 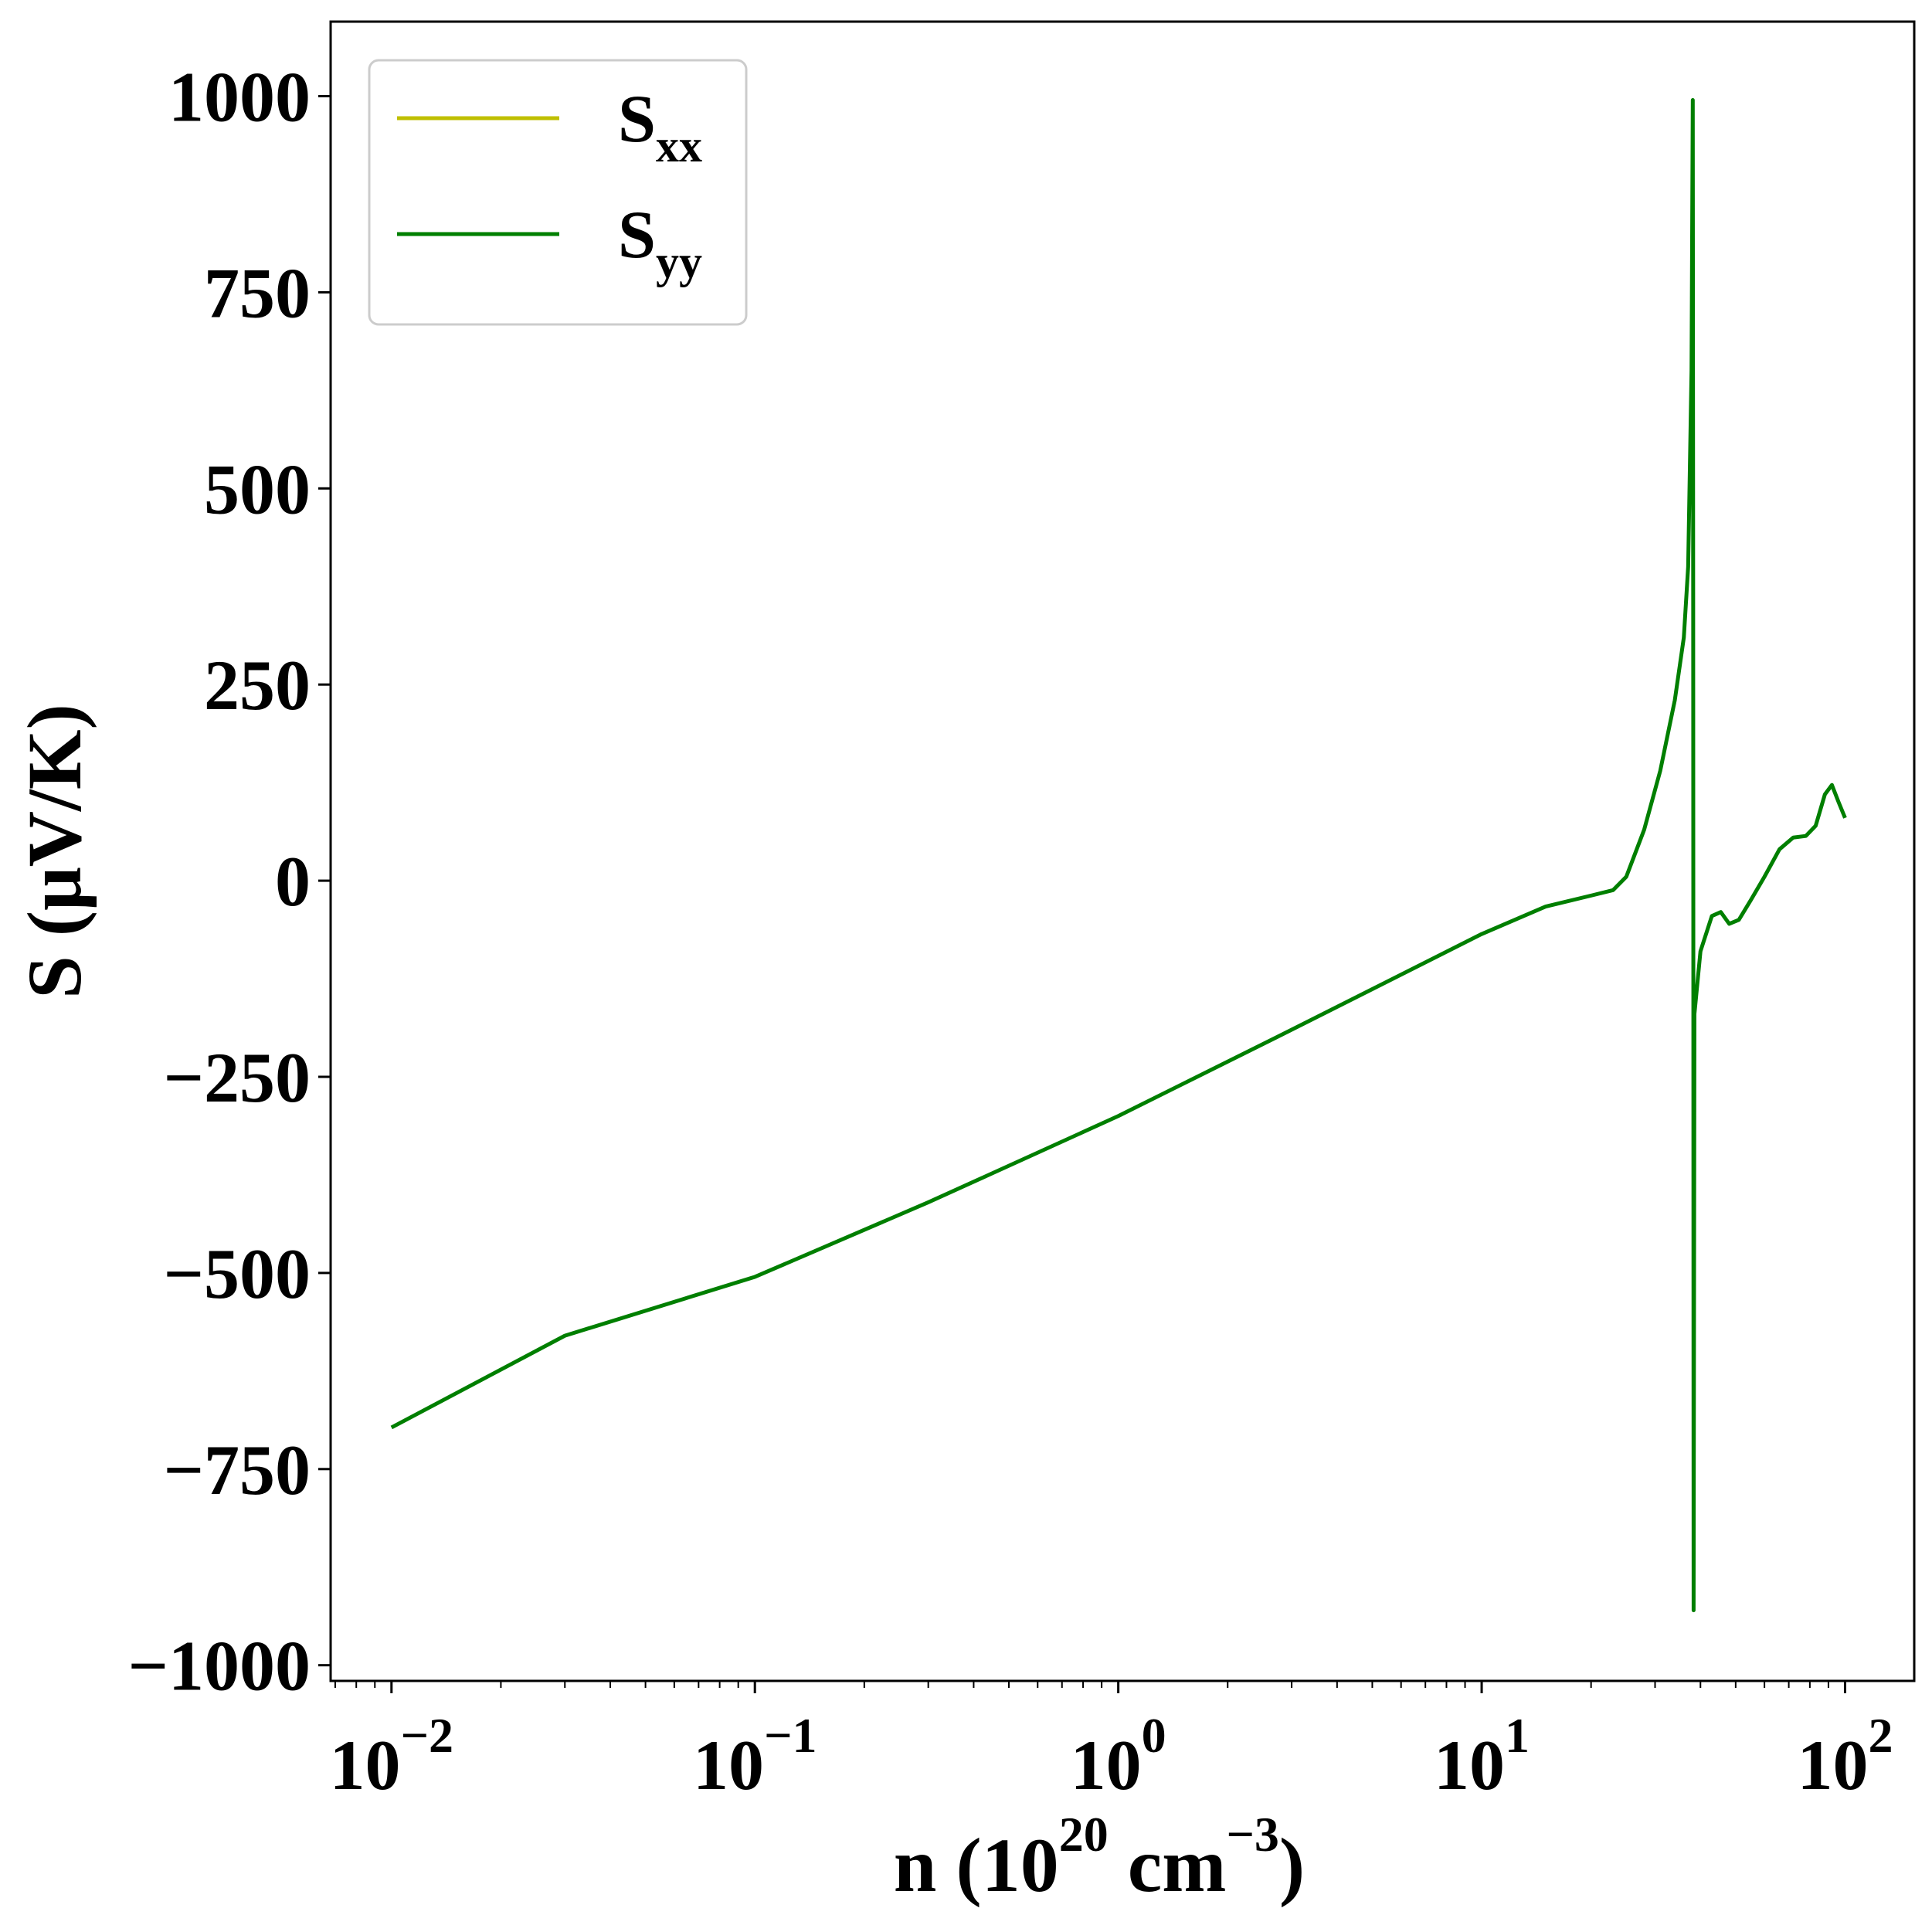 I want to click on y-tick-label: 0, so click(x=293, y=881).